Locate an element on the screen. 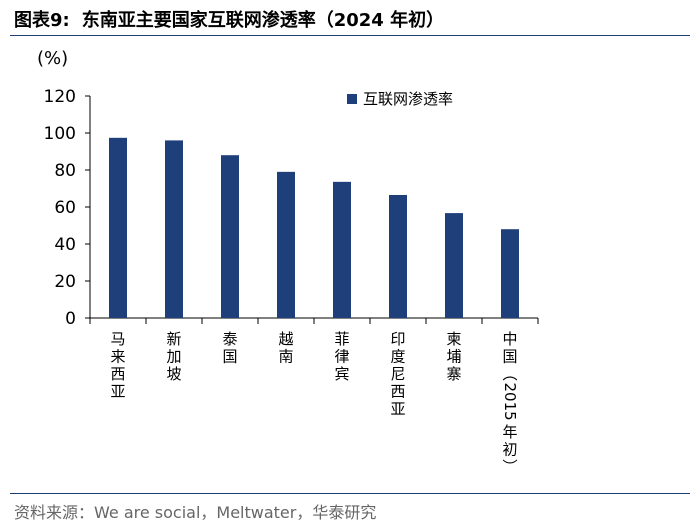 The width and height of the screenshot is (700, 529). x-category-label: 中国︵年初︶ is located at coordinates (509, 403).